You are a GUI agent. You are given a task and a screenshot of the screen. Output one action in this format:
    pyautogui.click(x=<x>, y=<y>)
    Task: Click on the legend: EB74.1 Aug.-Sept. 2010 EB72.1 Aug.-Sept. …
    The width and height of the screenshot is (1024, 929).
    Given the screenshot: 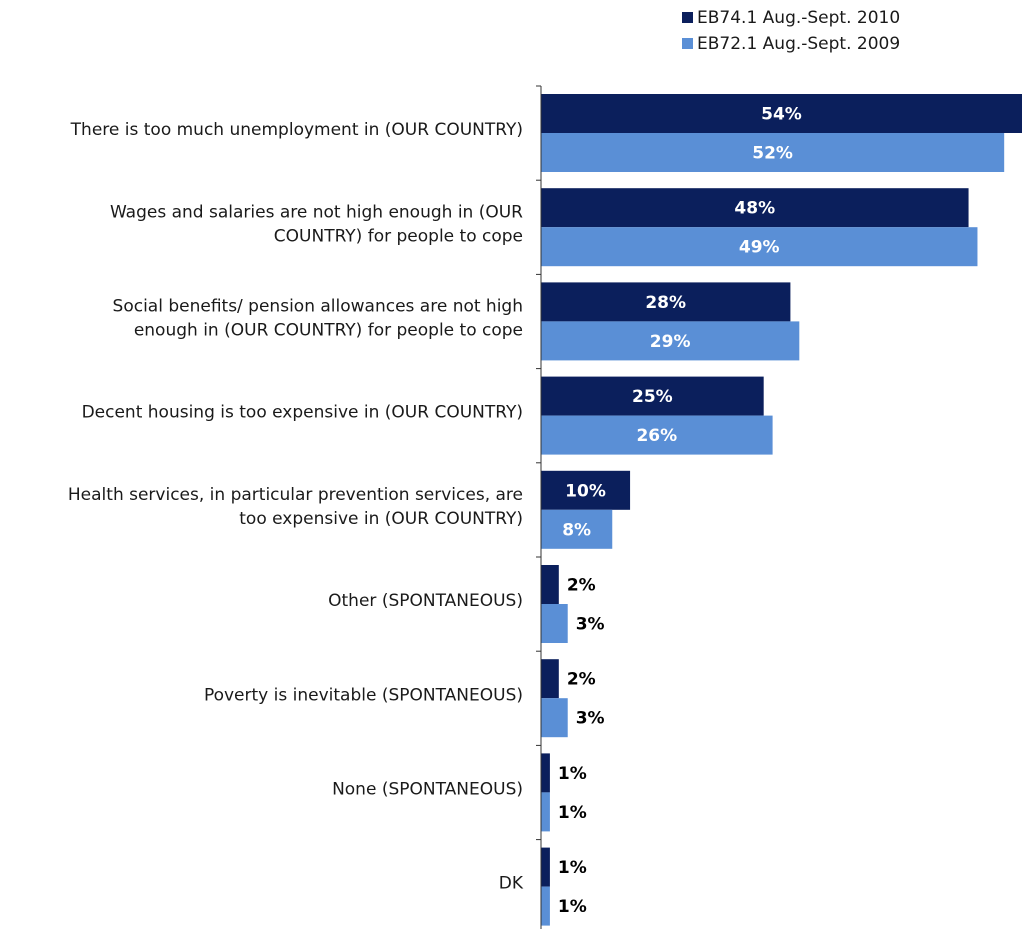 What is the action you would take?
    pyautogui.click(x=791, y=31)
    